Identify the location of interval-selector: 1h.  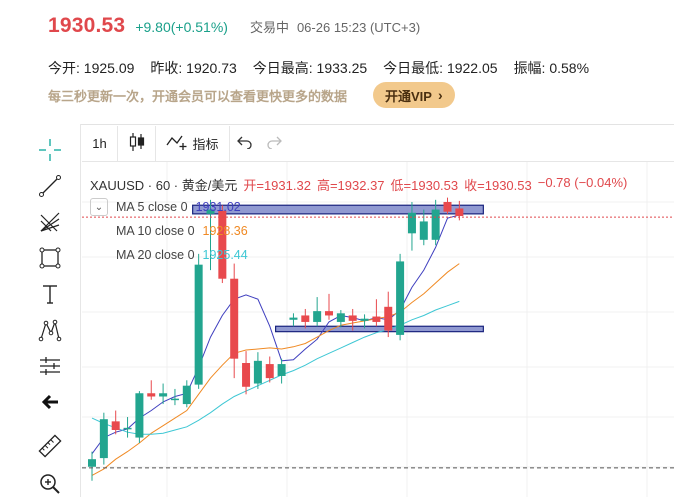
(100, 143).